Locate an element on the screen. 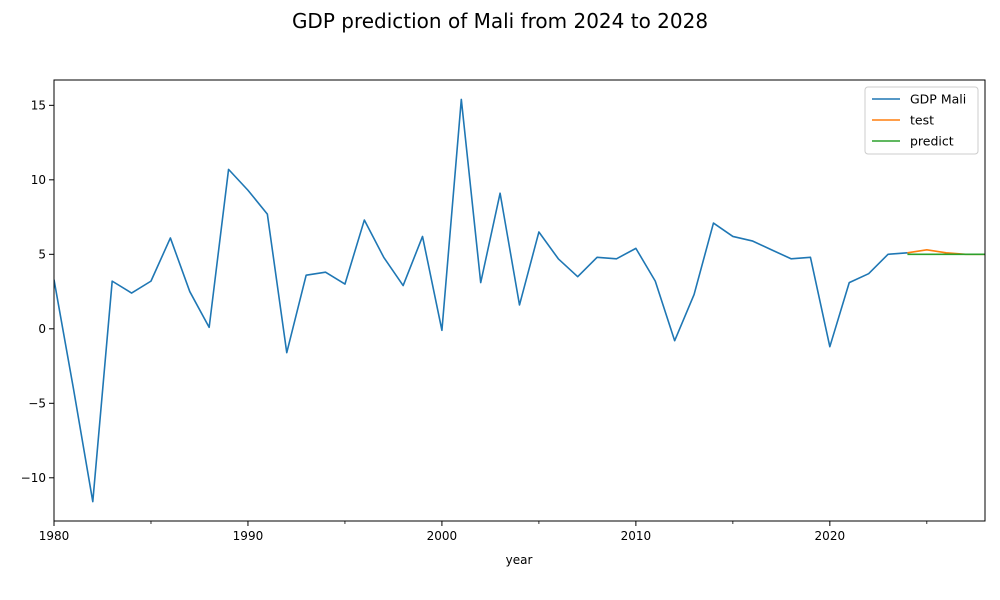 The image size is (1000, 600). y-tick-label: −10 is located at coordinates (33, 478).